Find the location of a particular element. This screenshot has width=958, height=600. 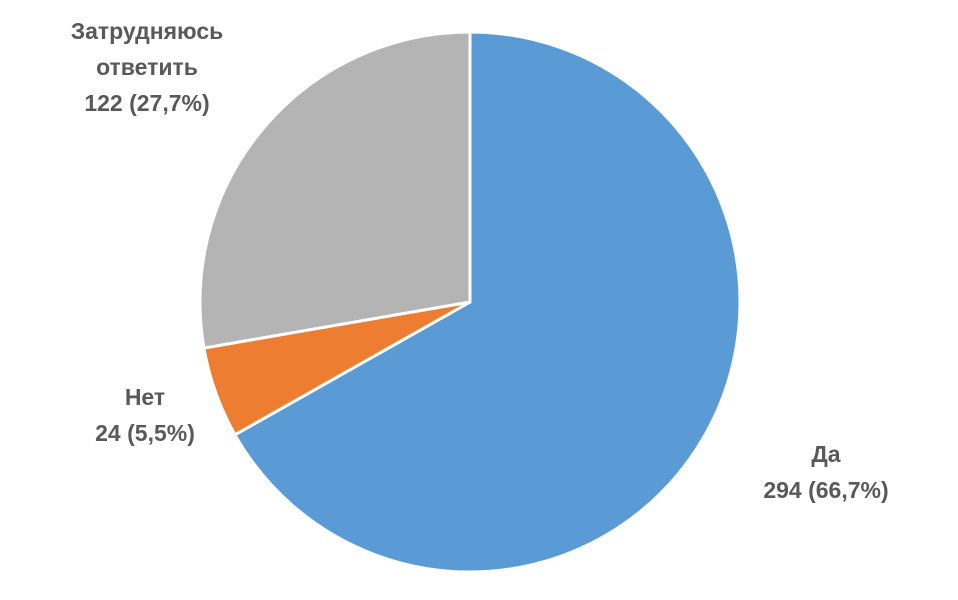

slice-label: Нет 24 (5,5%) is located at coordinates (145, 415).